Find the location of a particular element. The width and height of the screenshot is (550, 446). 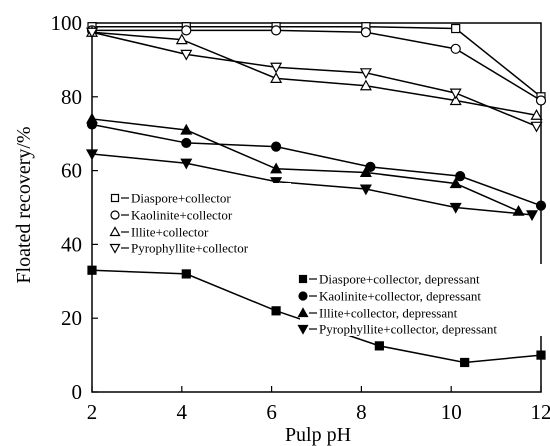

y-axis-title: Floated recovery/% is located at coordinates (24, 204).